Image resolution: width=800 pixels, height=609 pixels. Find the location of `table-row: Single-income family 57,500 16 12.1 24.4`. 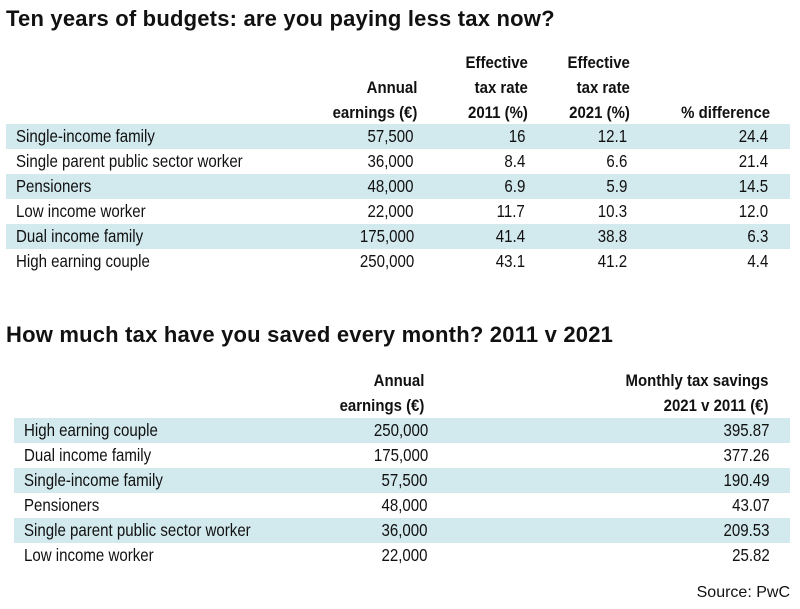

table-row: Single-income family 57,500 16 12.1 24.4 is located at coordinates (398, 136).